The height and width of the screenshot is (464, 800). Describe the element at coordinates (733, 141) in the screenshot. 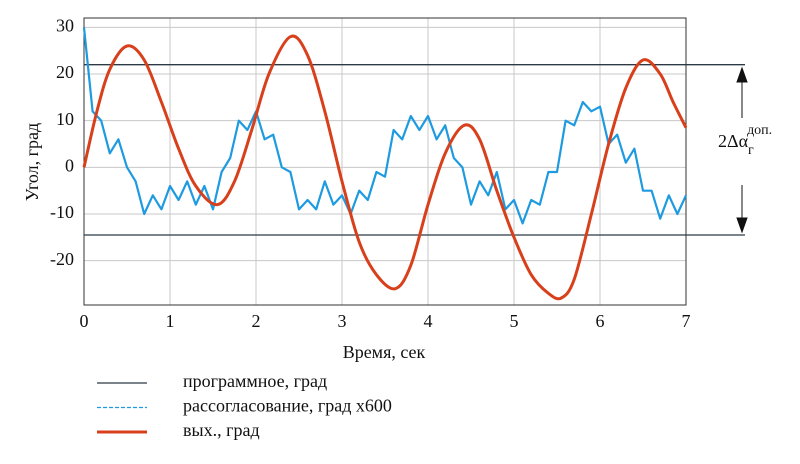

I see `annotation-text: 2Δα` at that location.